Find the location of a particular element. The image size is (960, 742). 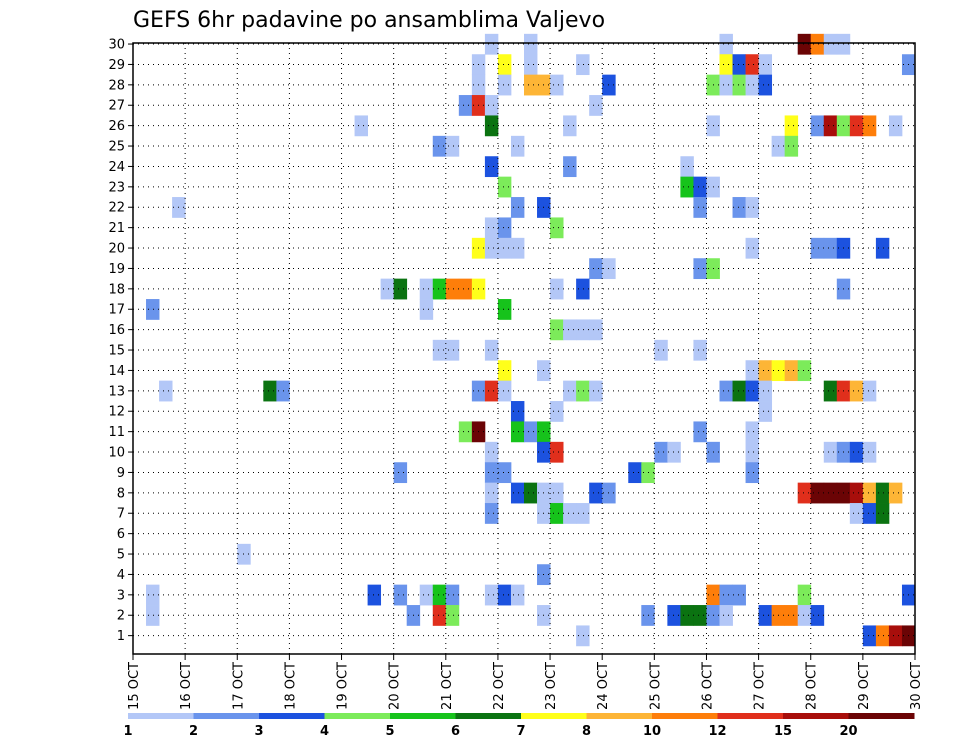

y-tick-label-1: 1 is located at coordinates (121, 636).